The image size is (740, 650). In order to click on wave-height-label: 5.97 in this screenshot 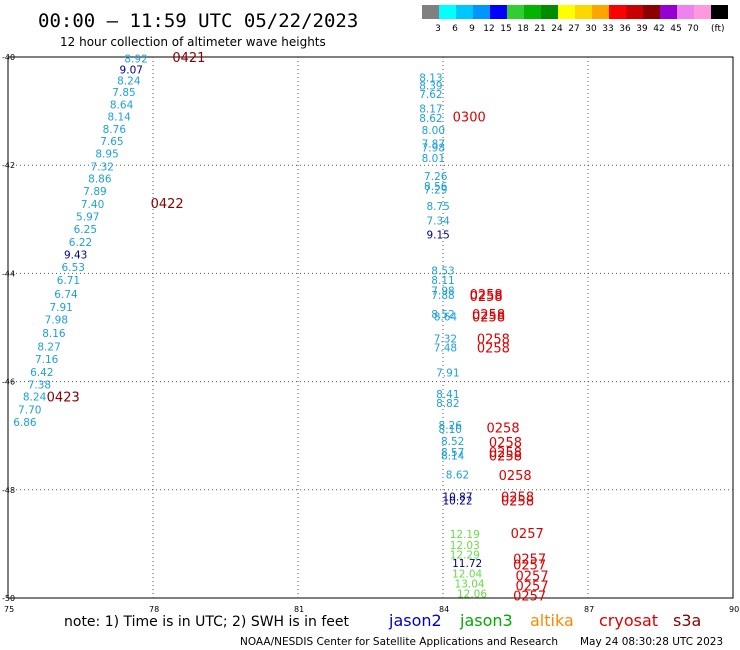, I will do `click(87, 218)`.